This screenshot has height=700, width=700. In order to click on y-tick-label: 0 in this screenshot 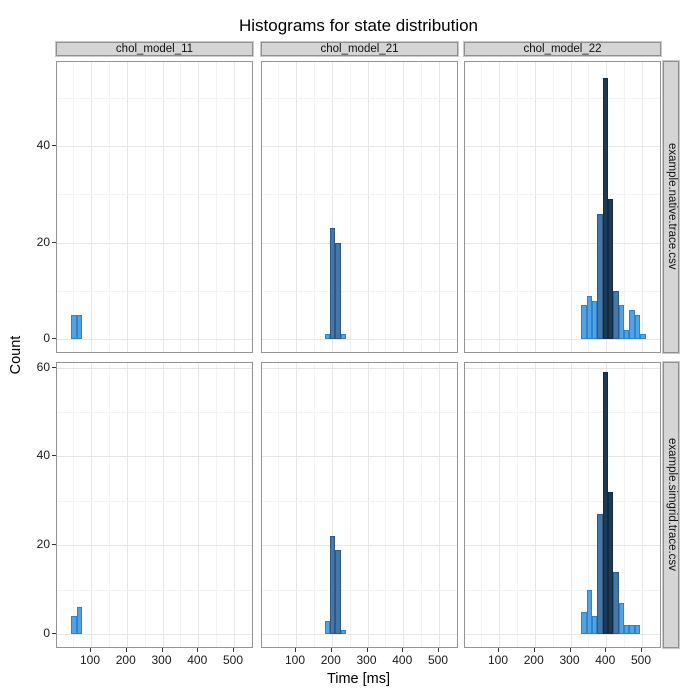, I will do `click(46, 633)`.